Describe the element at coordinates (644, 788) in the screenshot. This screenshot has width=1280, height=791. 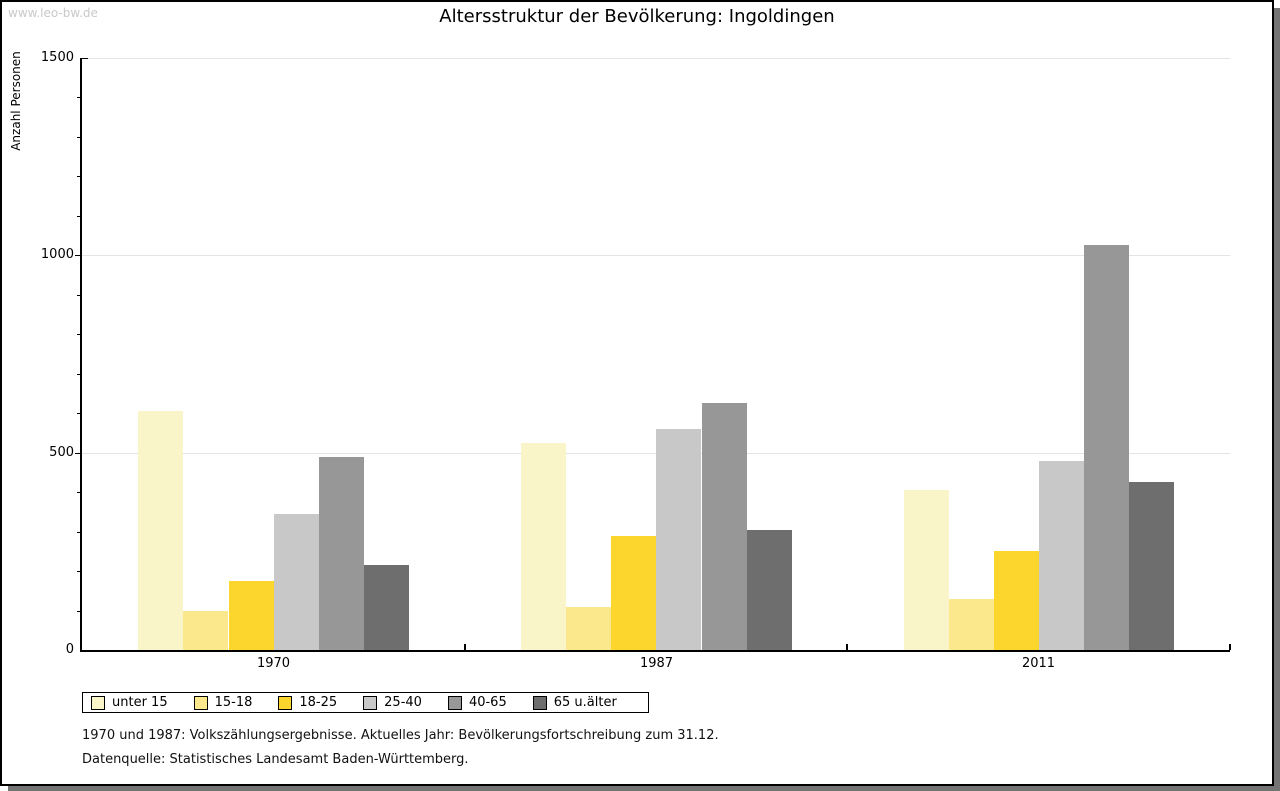
I see `page-shadow-bottom` at that location.